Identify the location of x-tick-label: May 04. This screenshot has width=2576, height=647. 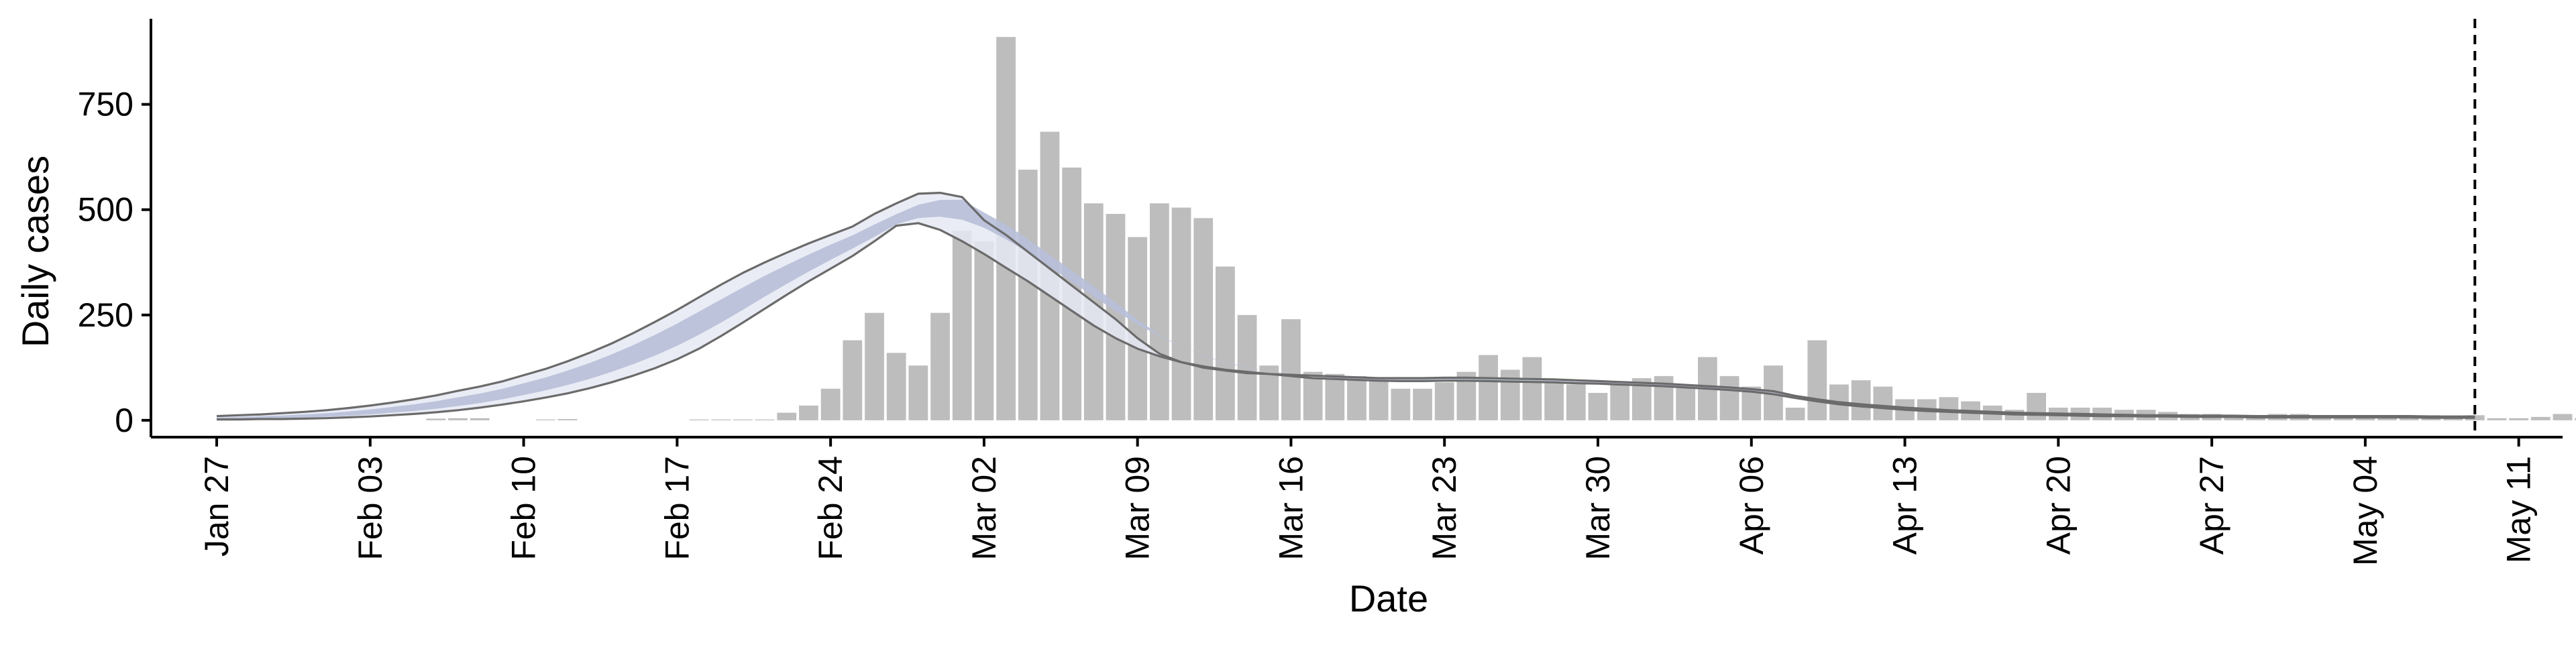
(2365, 511).